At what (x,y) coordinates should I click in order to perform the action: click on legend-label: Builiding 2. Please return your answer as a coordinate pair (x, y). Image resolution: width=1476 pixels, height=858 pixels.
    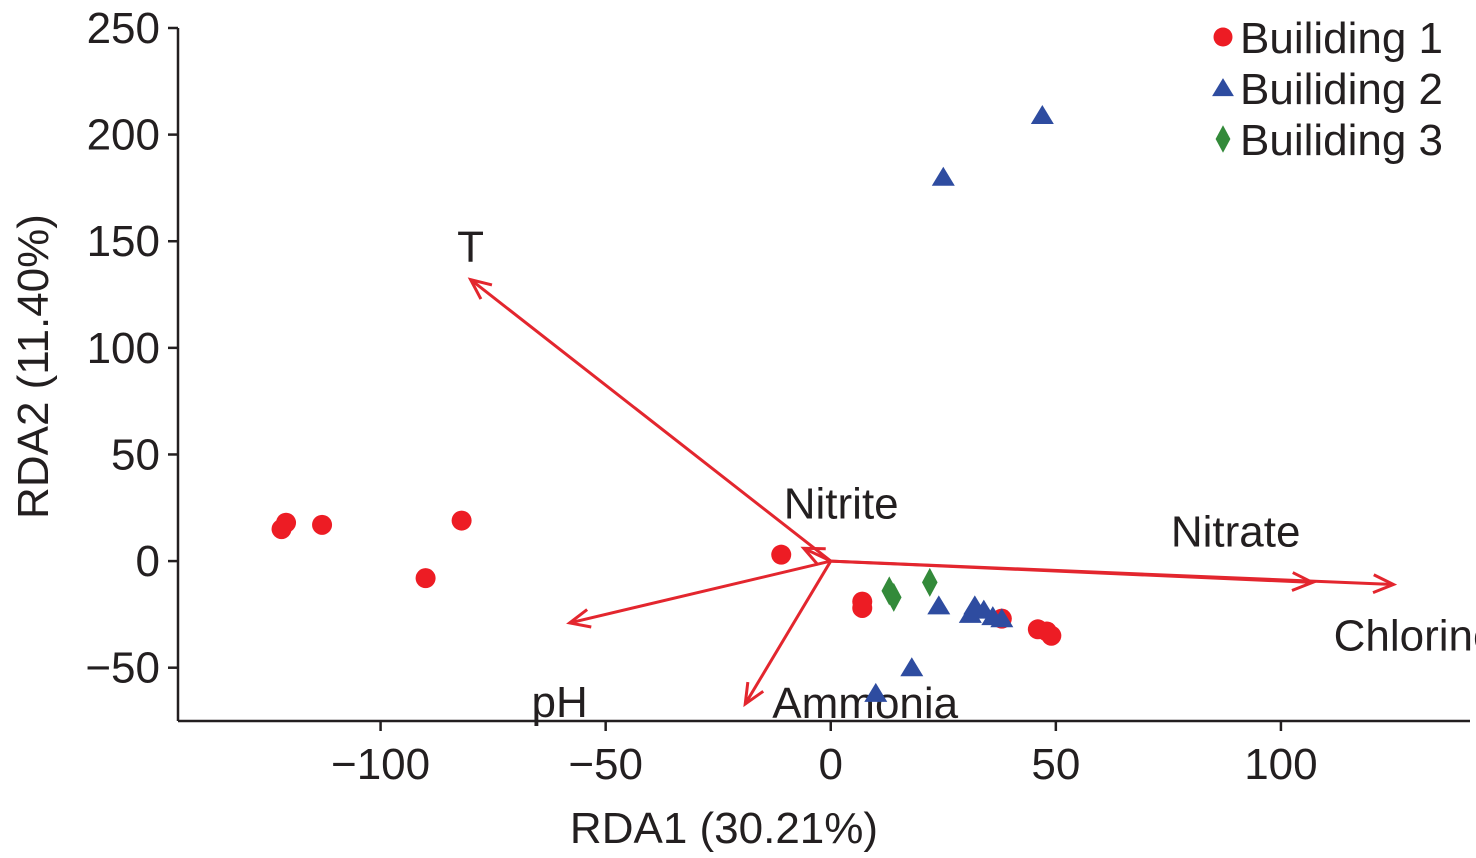
    Looking at the image, I should click on (1341, 89).